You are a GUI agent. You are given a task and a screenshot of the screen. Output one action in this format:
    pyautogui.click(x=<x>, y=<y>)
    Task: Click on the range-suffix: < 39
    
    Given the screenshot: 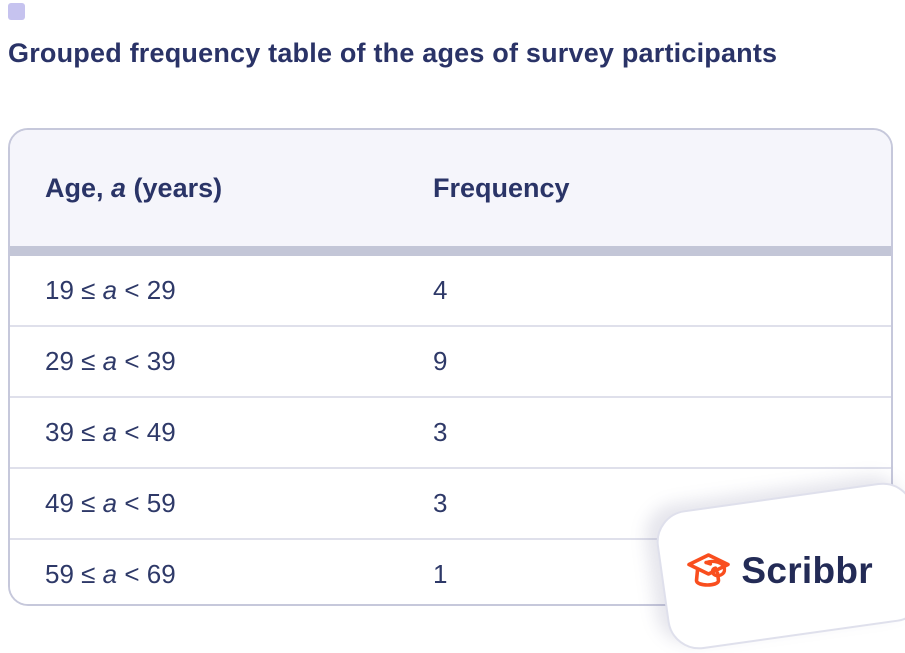 What is the action you would take?
    pyautogui.click(x=146, y=361)
    